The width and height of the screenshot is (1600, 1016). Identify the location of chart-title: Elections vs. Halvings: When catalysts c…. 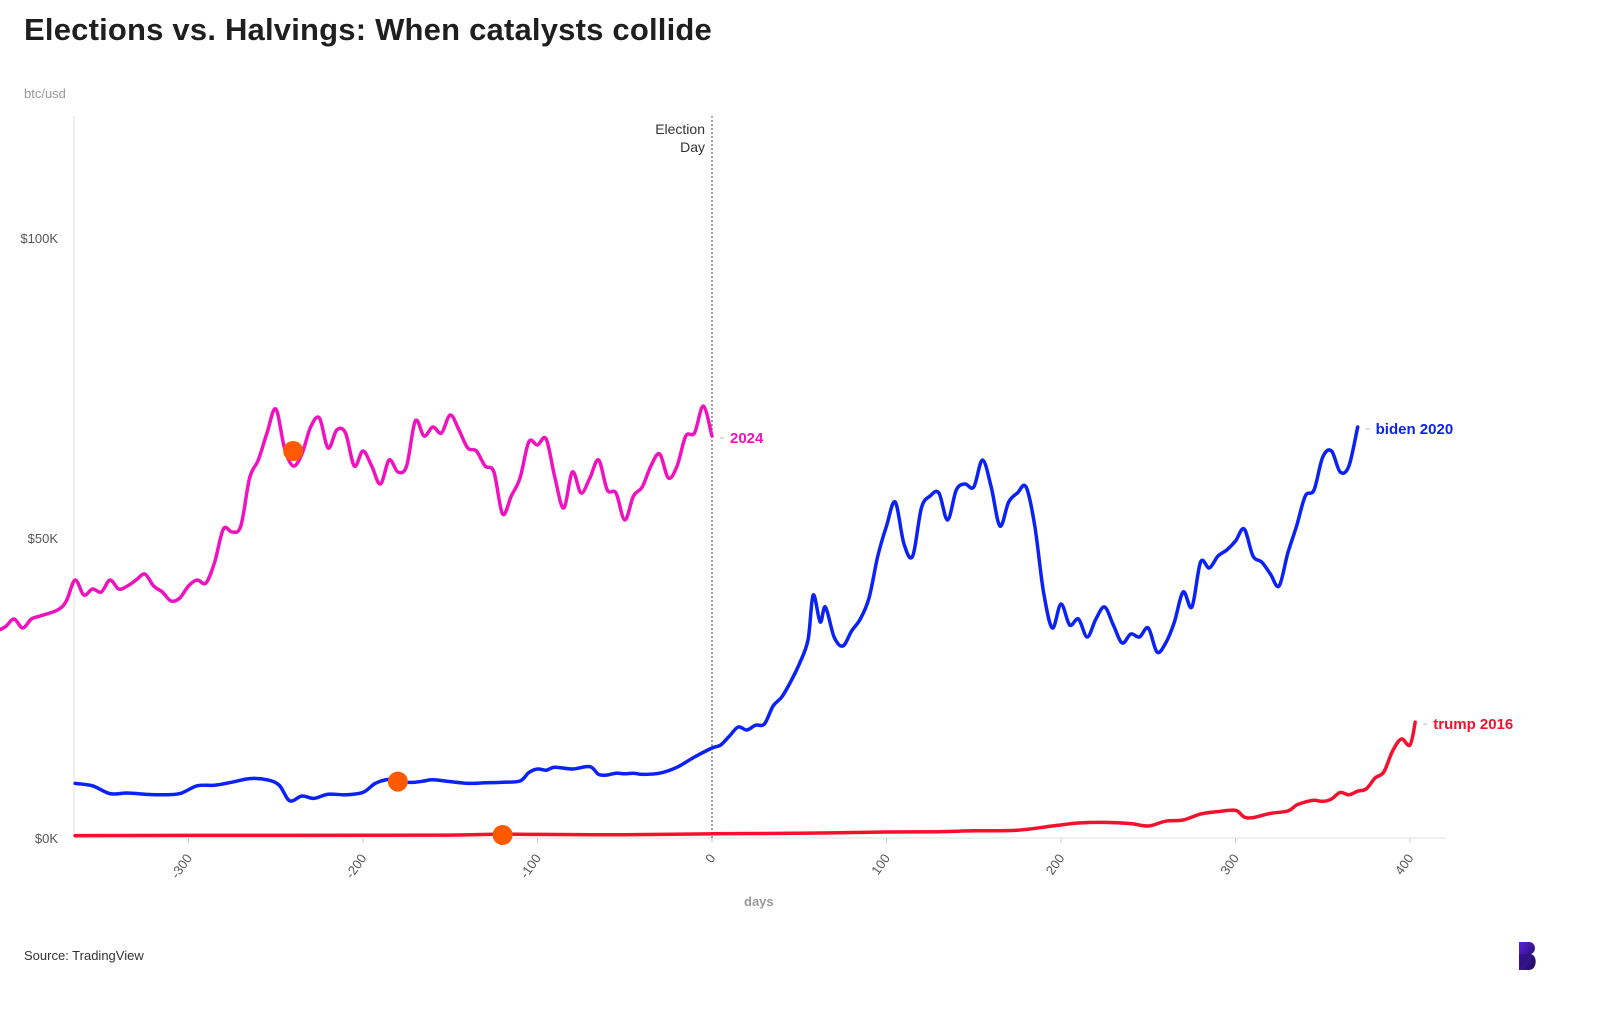
(368, 29).